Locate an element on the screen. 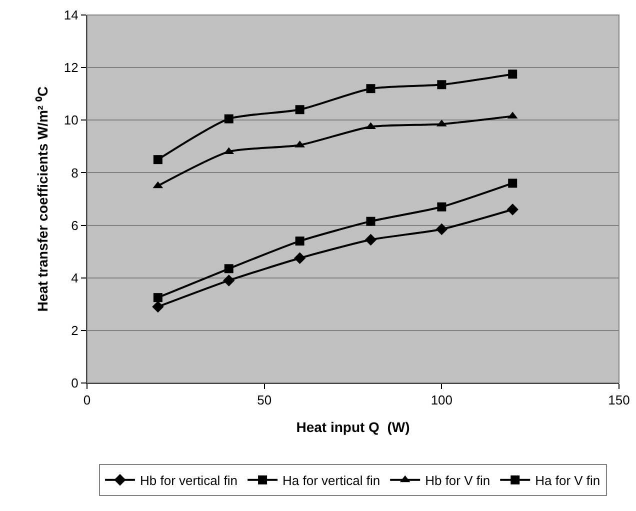 This screenshot has width=636, height=511. y-tick-label: 10 is located at coordinates (71, 120).